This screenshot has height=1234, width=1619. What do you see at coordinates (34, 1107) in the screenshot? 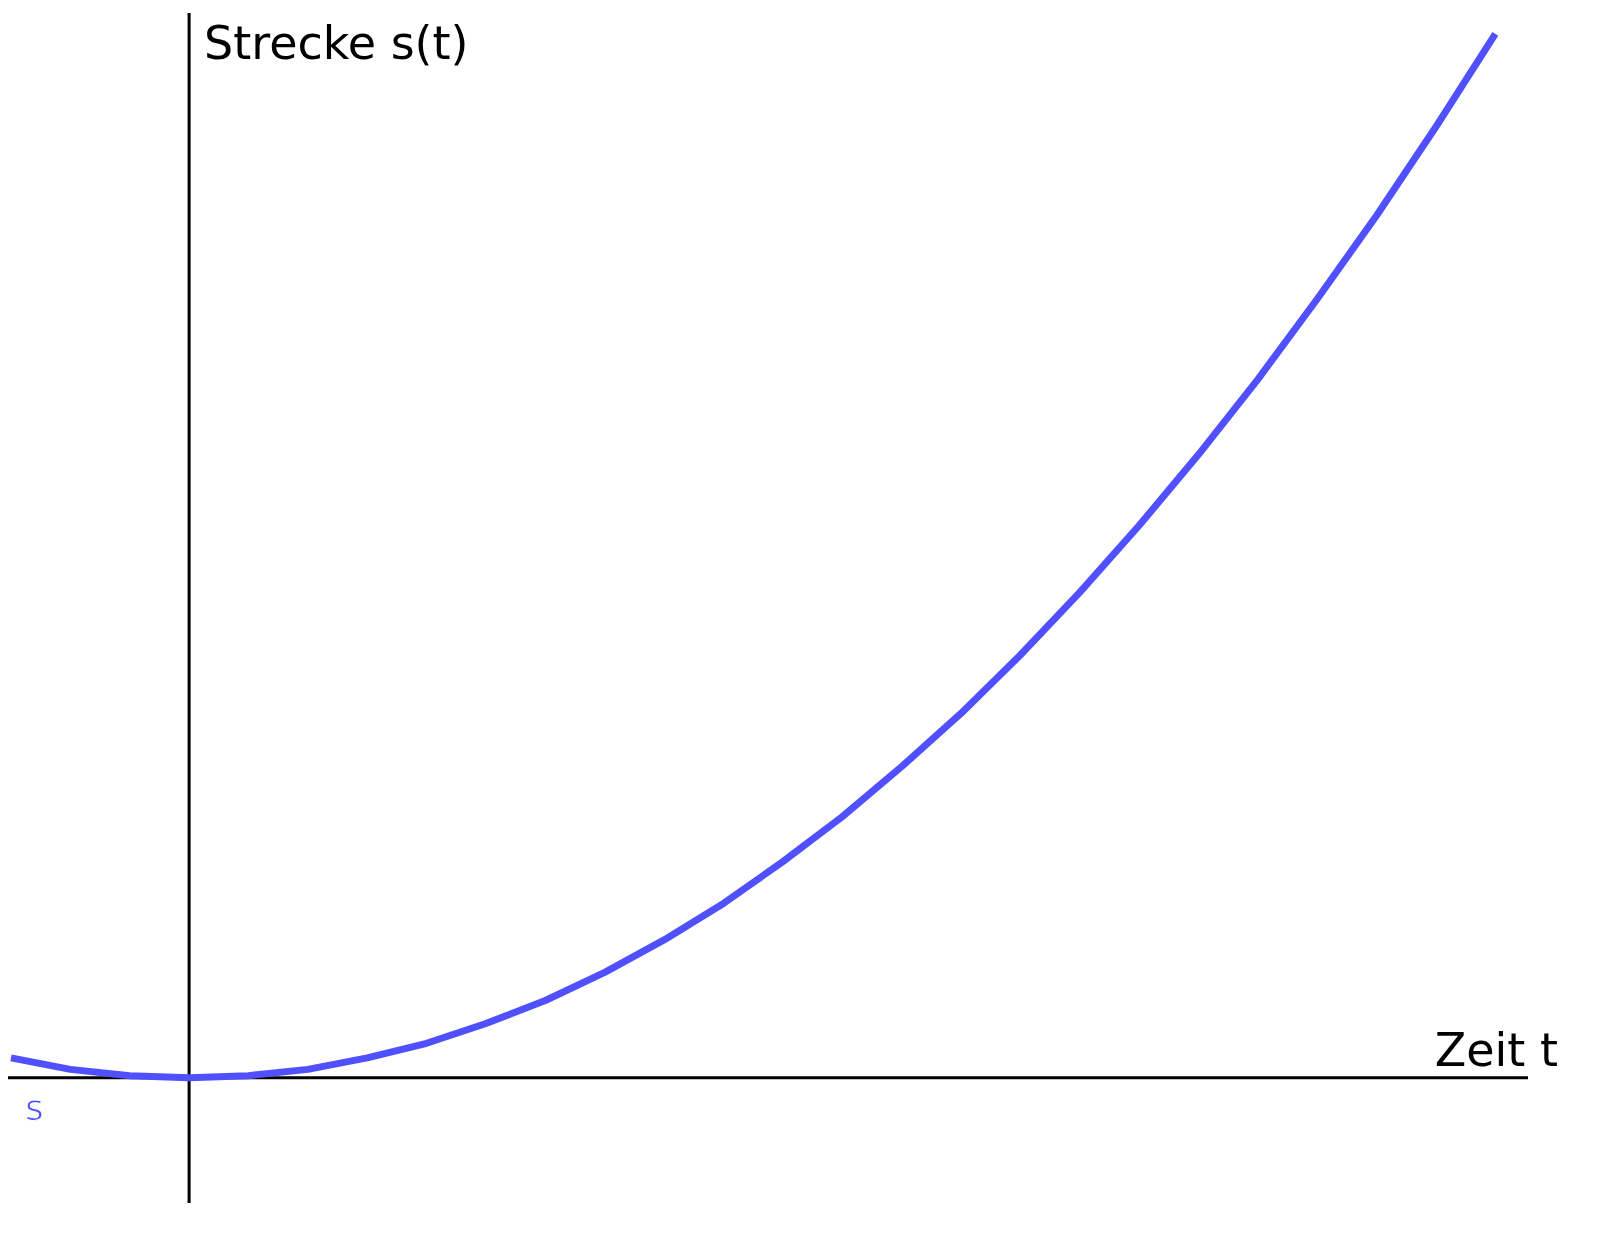
I see `series-label: s` at bounding box center [34, 1107].